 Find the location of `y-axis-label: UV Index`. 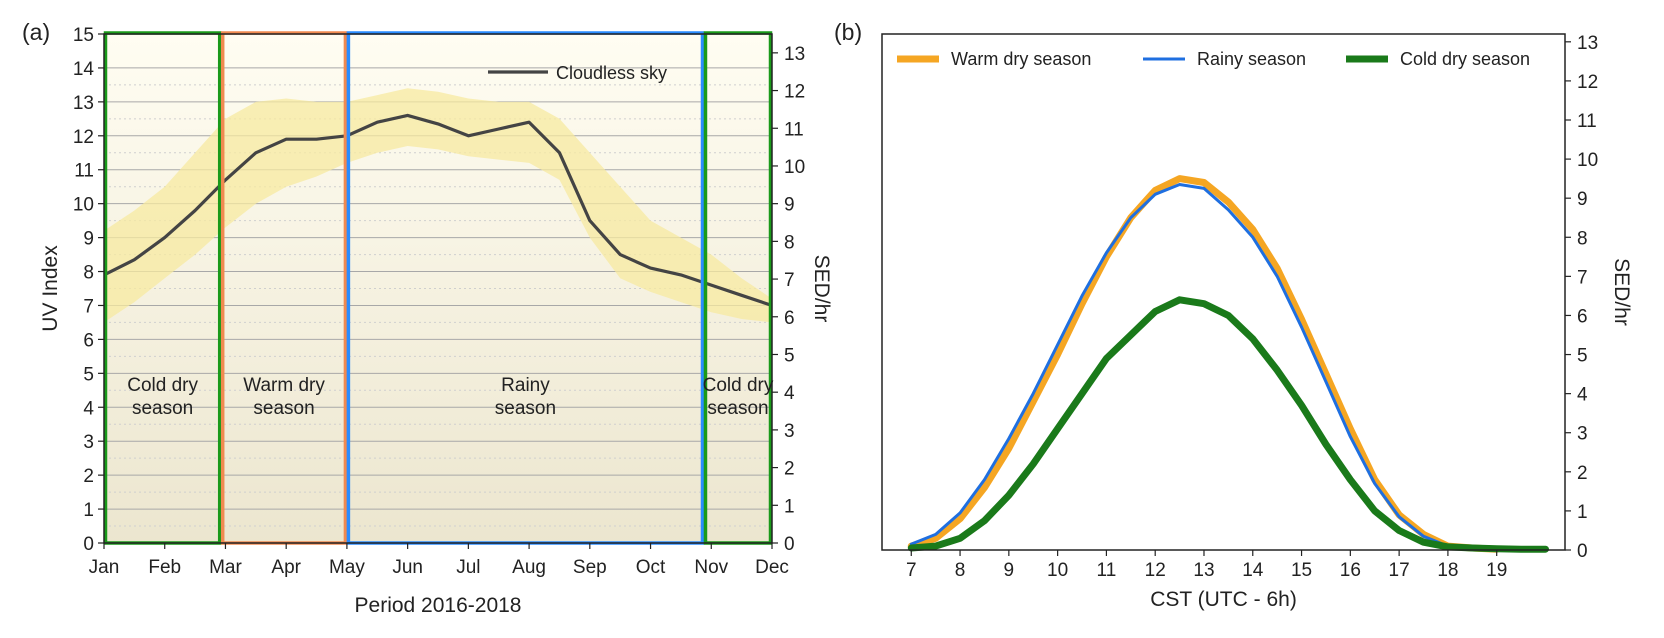

y-axis-label: UV Index is located at coordinates (50, 288).